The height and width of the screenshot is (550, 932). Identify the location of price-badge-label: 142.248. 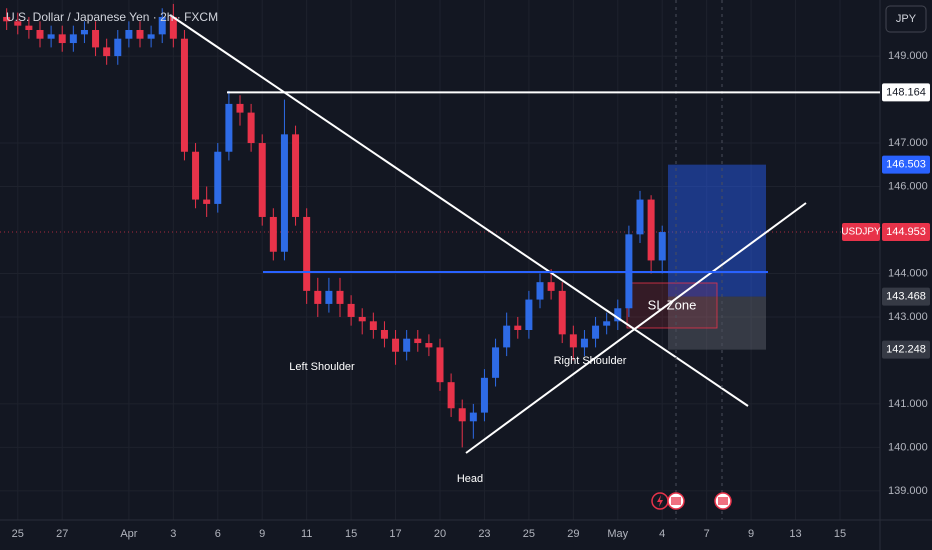
(906, 350).